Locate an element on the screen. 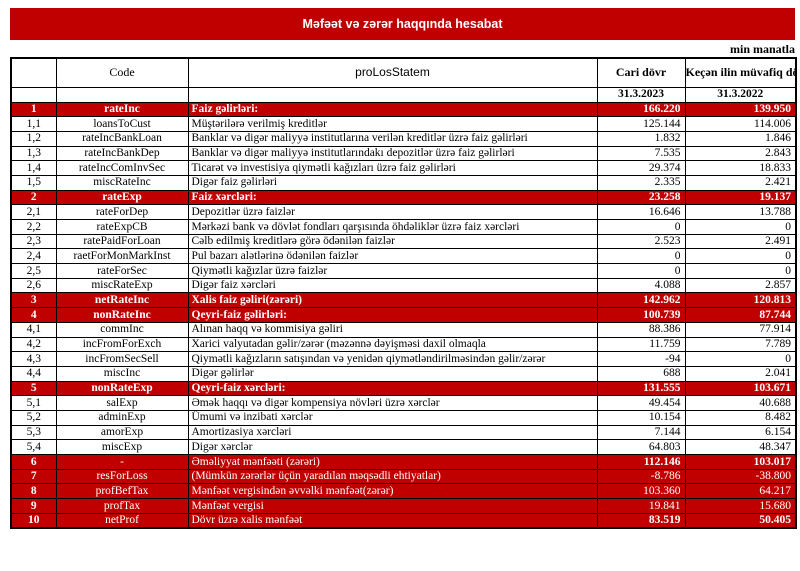  code-cell: netProf is located at coordinates (122, 520).